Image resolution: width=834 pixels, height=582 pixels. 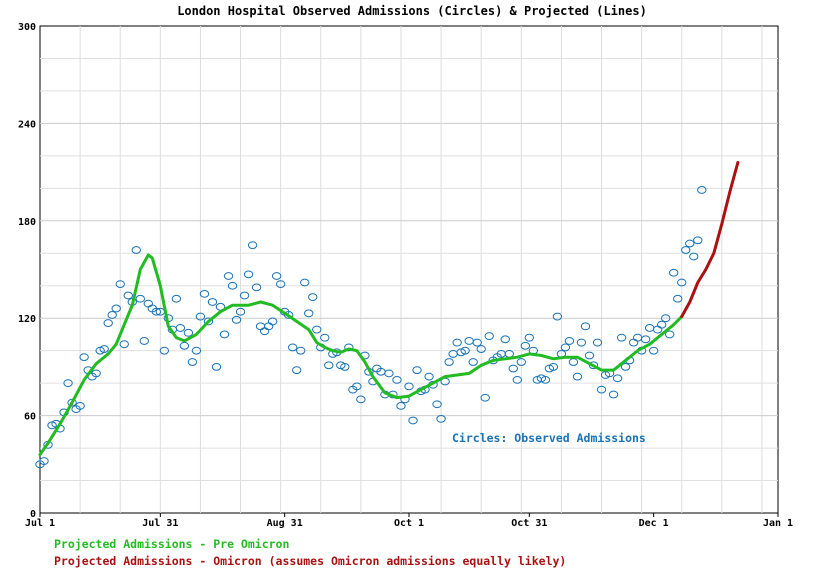 I want to click on x-tick-label: Oct 1, so click(x=409, y=523).